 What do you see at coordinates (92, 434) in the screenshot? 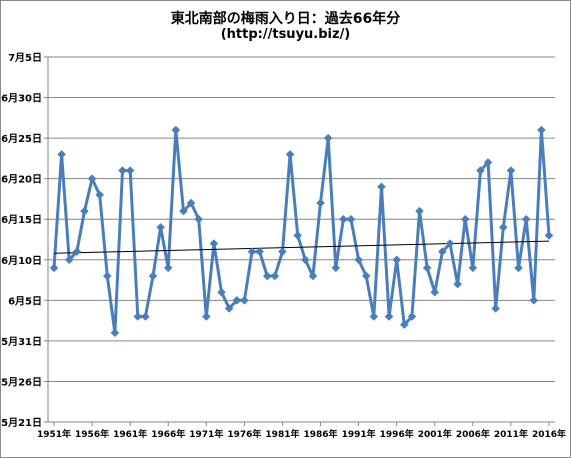
I see `x-tick-label: 1956年` at bounding box center [92, 434].